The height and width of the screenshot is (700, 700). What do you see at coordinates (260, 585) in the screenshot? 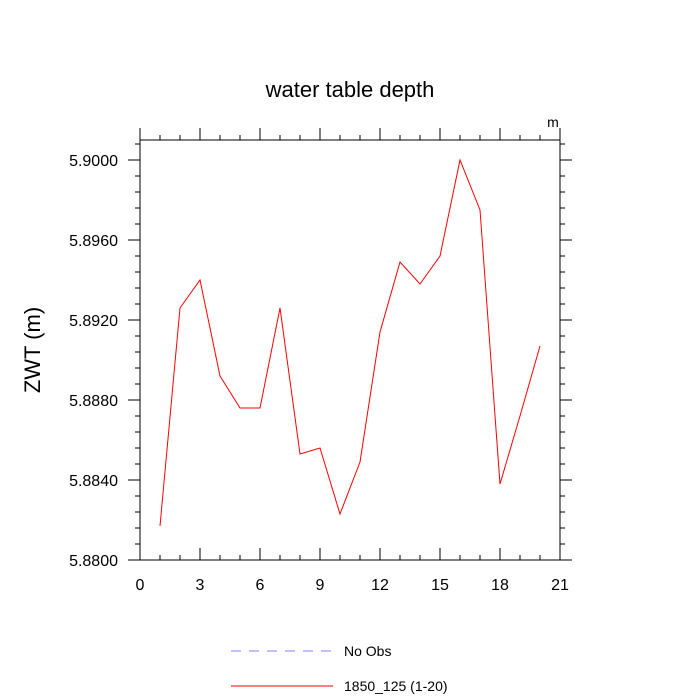
I see `x-tick-label: 6` at bounding box center [260, 585].